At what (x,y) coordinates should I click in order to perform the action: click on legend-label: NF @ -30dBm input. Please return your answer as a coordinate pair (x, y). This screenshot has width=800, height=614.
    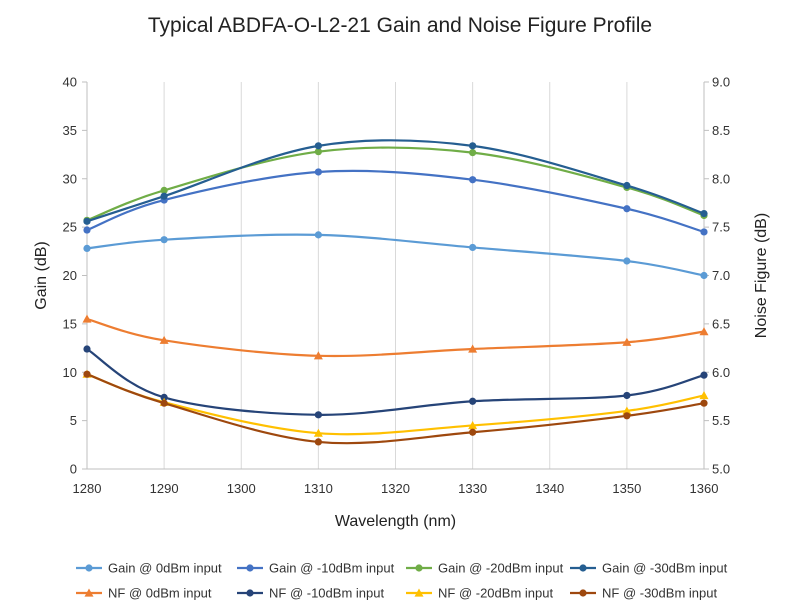
    Looking at the image, I should click on (659, 593).